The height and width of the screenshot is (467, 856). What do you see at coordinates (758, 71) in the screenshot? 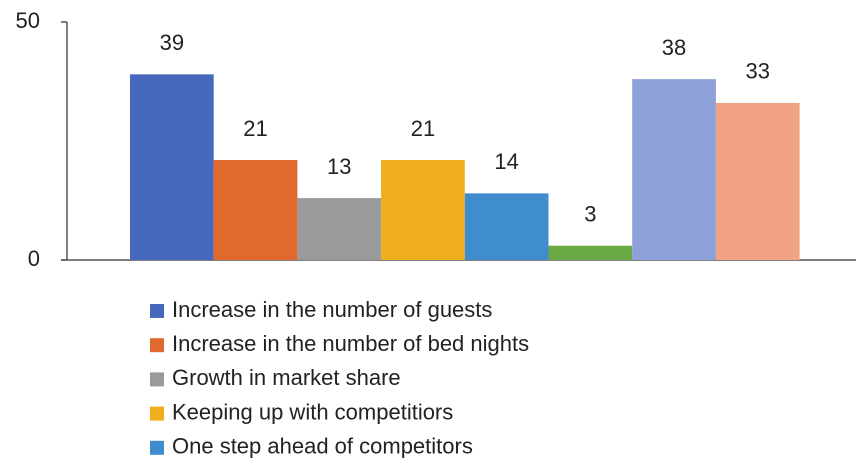
I see `data-label: 33` at bounding box center [758, 71].